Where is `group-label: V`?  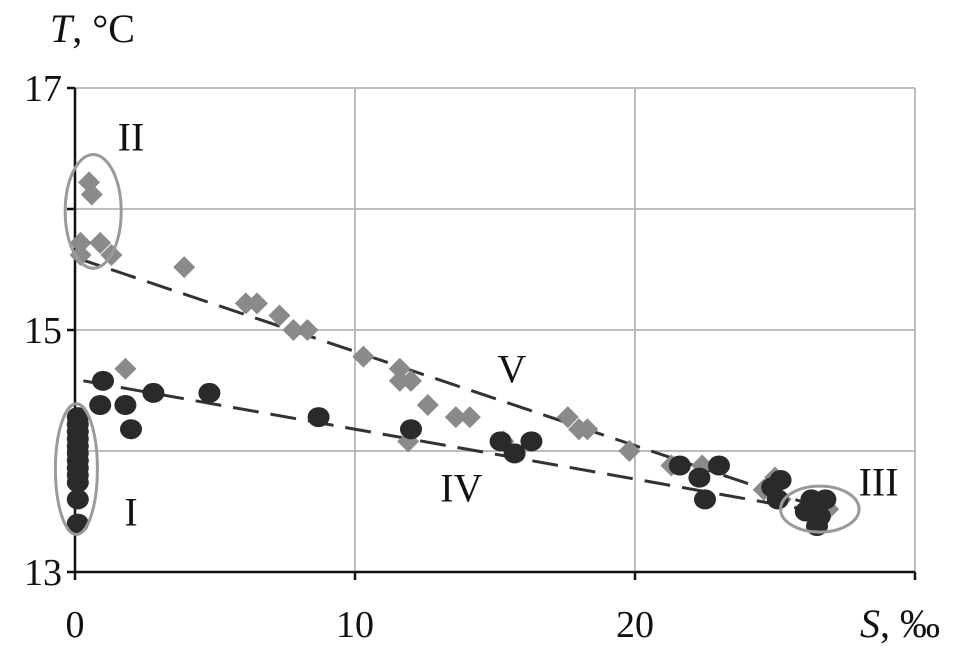
group-label: V is located at coordinates (511, 369).